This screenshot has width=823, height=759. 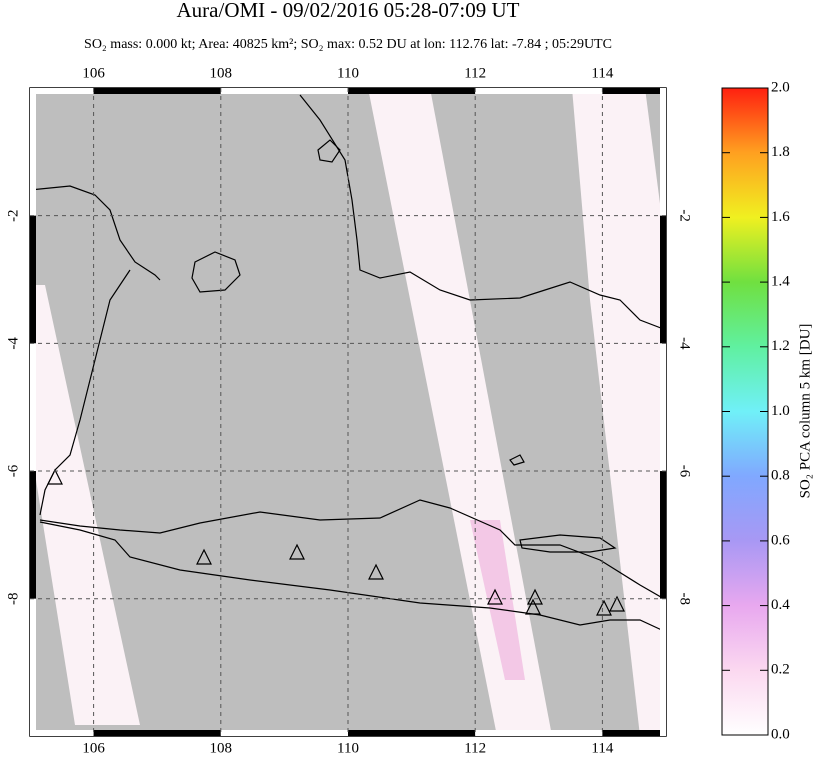 What do you see at coordinates (780, 282) in the screenshot?
I see `colorbar-tick-label: 1.4` at bounding box center [780, 282].